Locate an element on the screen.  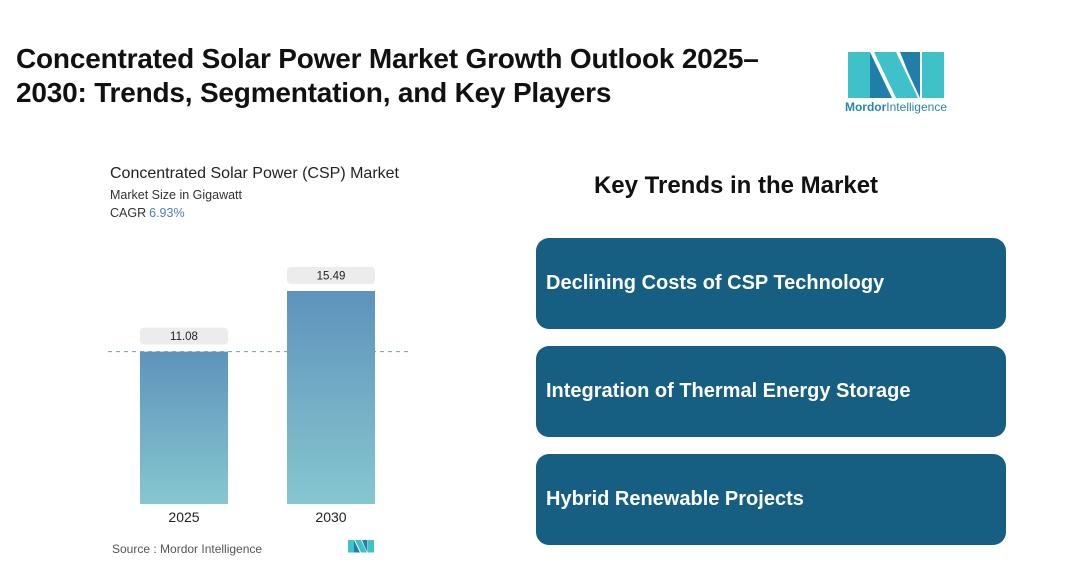
x-tick-2030: 2030 is located at coordinates (330, 517).